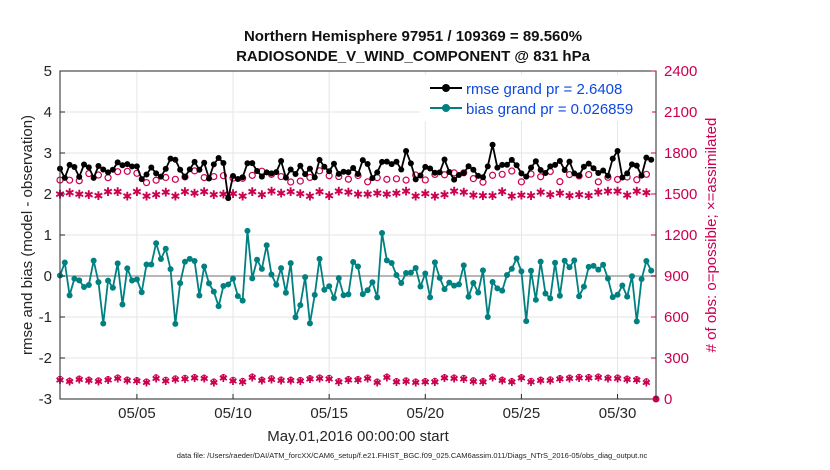  I want to click on y-right-axis-ticks: 0 300 600 900 1200 1500 1800 2100 2400, so click(674, 235).